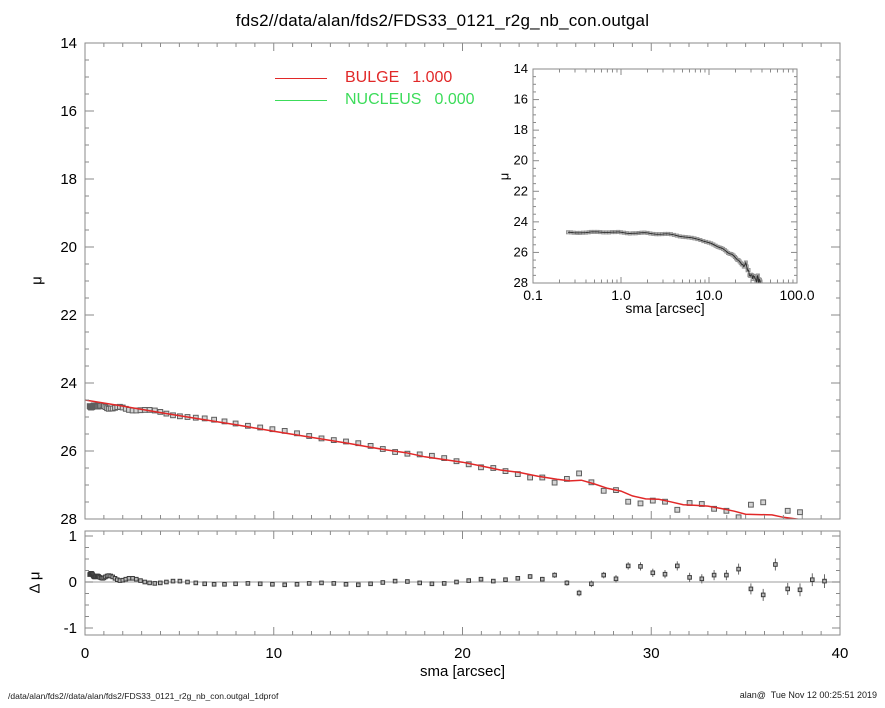 The height and width of the screenshot is (708, 885). I want to click on inset-data, so click(665, 256).